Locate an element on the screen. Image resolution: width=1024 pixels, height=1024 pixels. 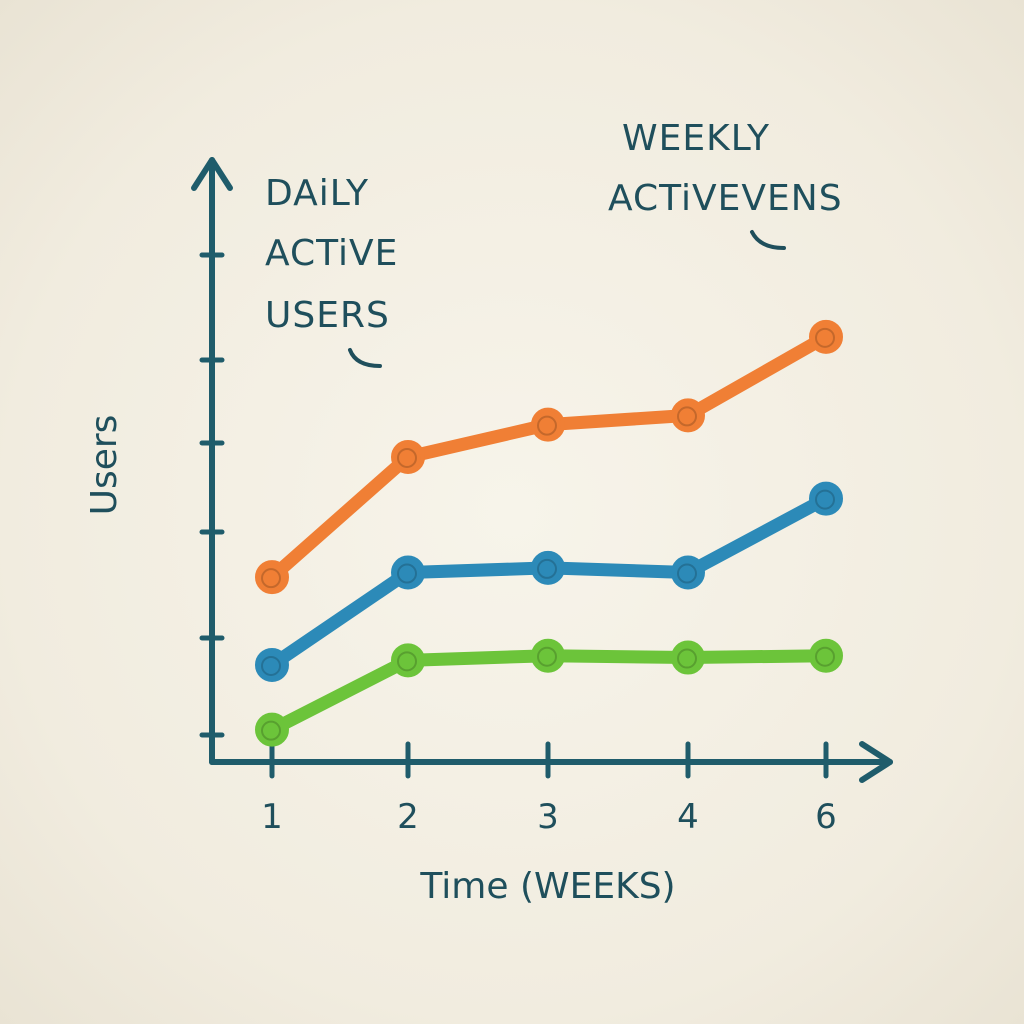
x-axis-ticks: 1 2 3 4 6 is located at coordinates (549, 789).